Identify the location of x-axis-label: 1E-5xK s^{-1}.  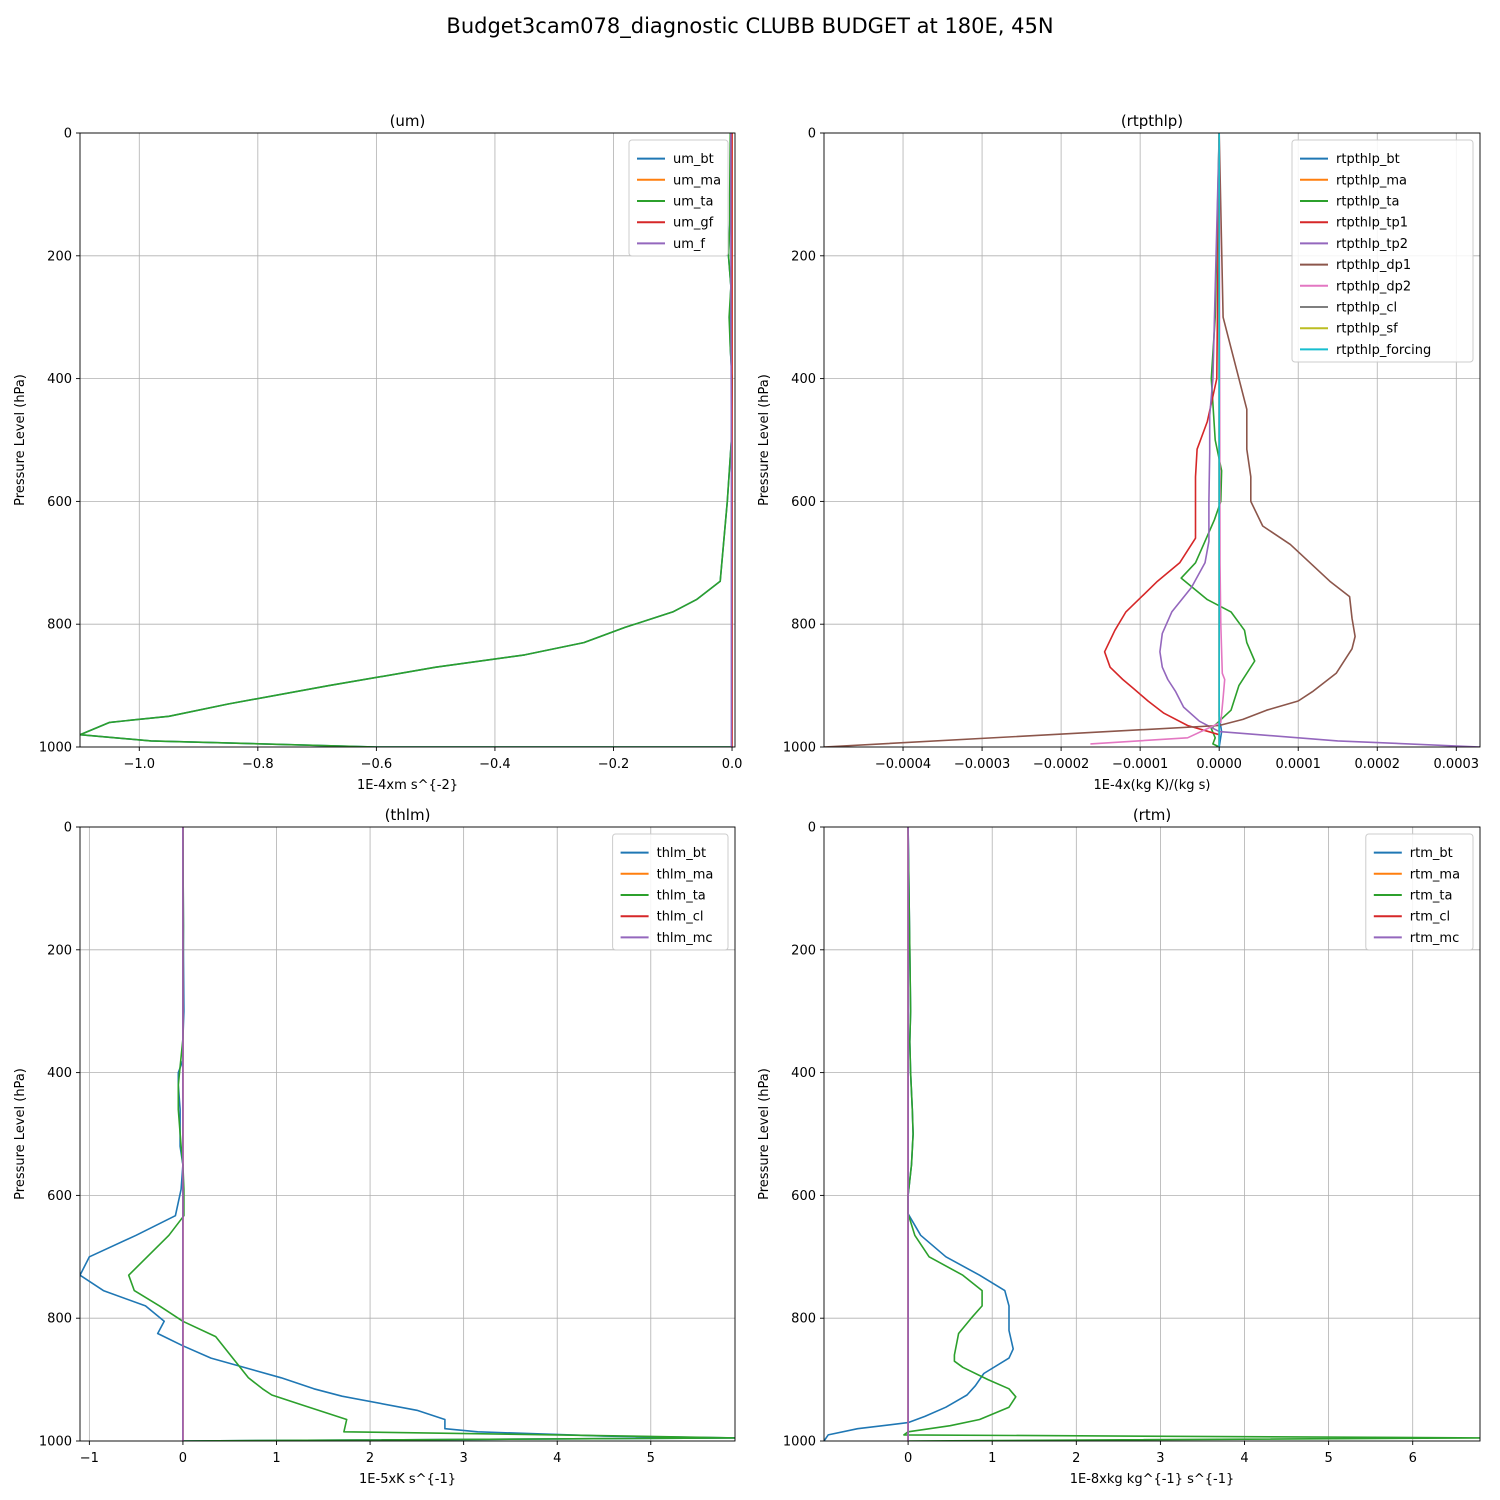
(407, 1479).